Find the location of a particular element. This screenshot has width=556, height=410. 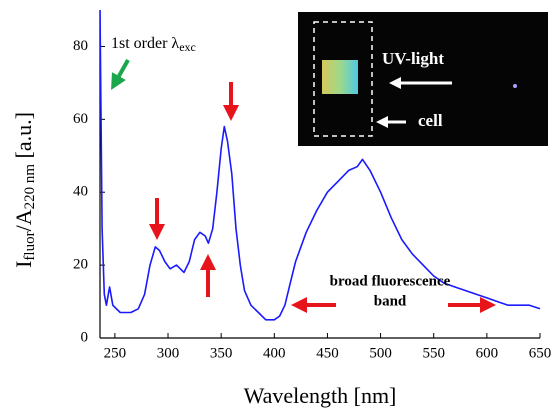

band-label: broad fluorescence is located at coordinates (390, 281).